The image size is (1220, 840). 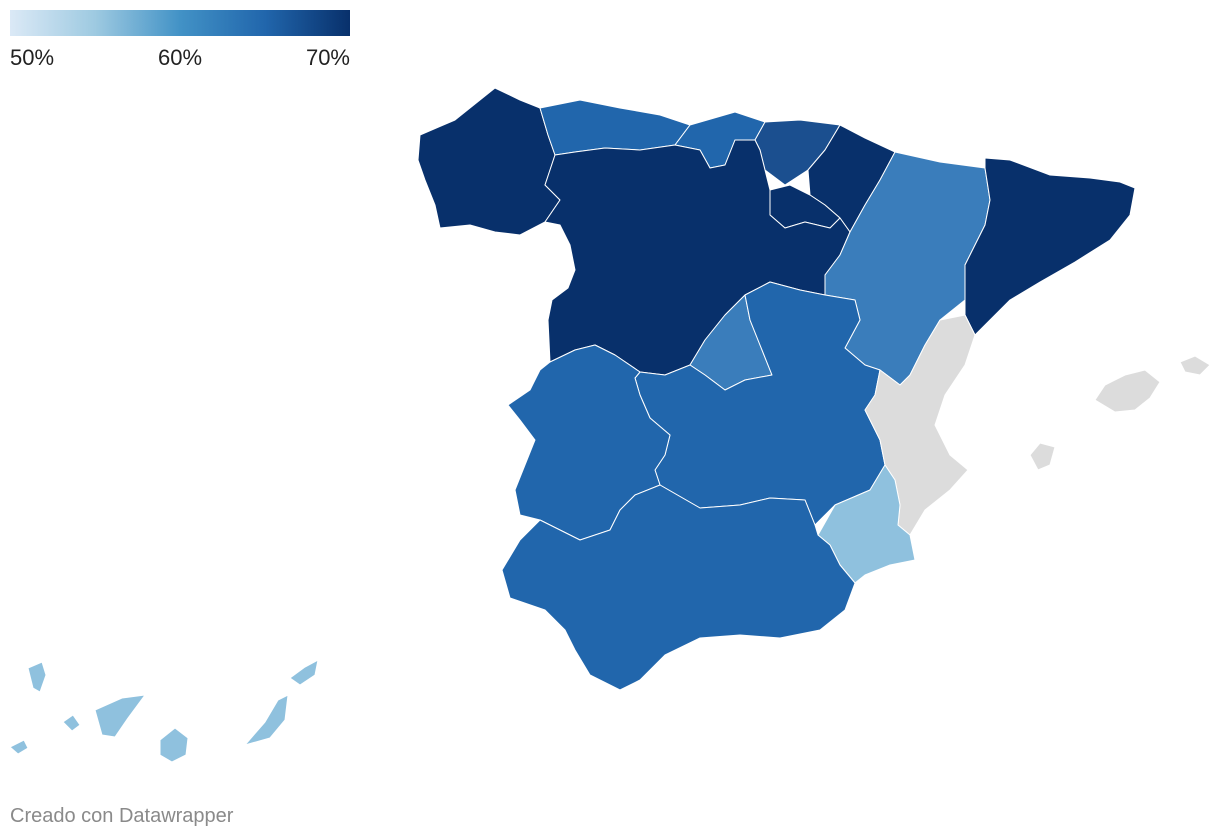 I want to click on legend-max-label: 70%, so click(x=327, y=57).